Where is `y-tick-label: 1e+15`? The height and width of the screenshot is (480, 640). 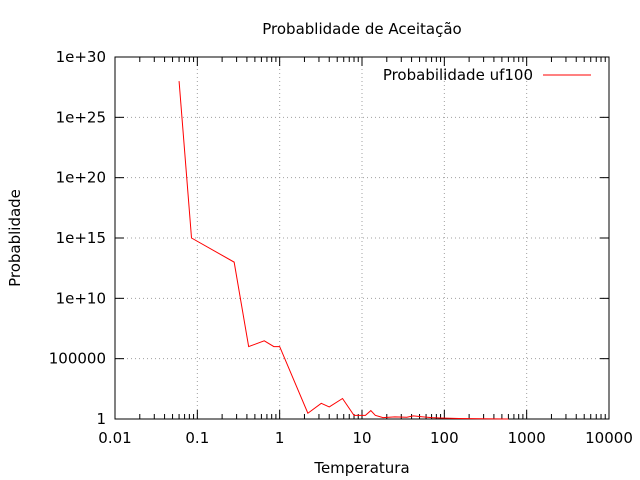 y-tick-label: 1e+15 is located at coordinates (81, 238).